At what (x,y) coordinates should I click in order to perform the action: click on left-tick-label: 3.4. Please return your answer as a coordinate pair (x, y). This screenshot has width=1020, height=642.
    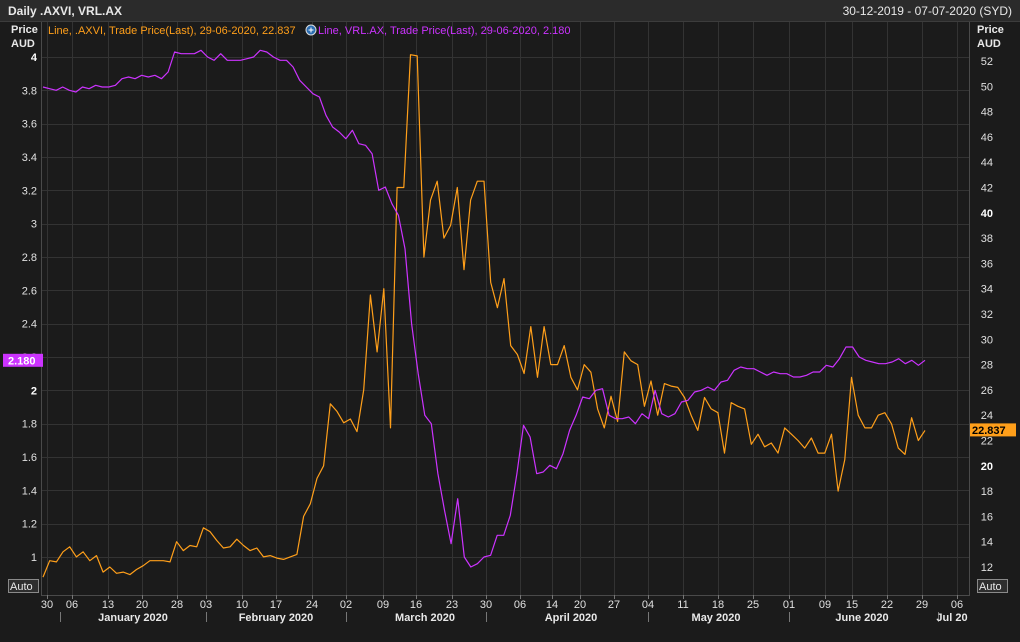
    Looking at the image, I should click on (29, 158).